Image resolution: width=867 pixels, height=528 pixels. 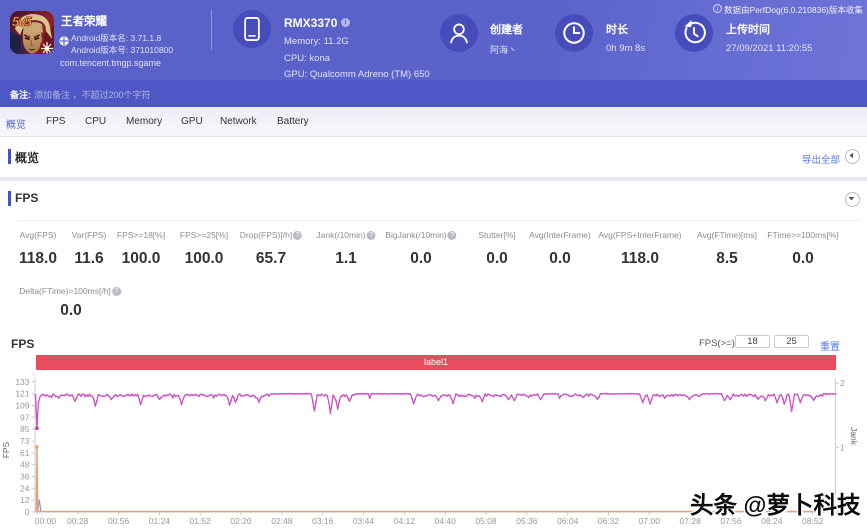 I want to click on svg-text: 01:52, so click(x=201, y=521).